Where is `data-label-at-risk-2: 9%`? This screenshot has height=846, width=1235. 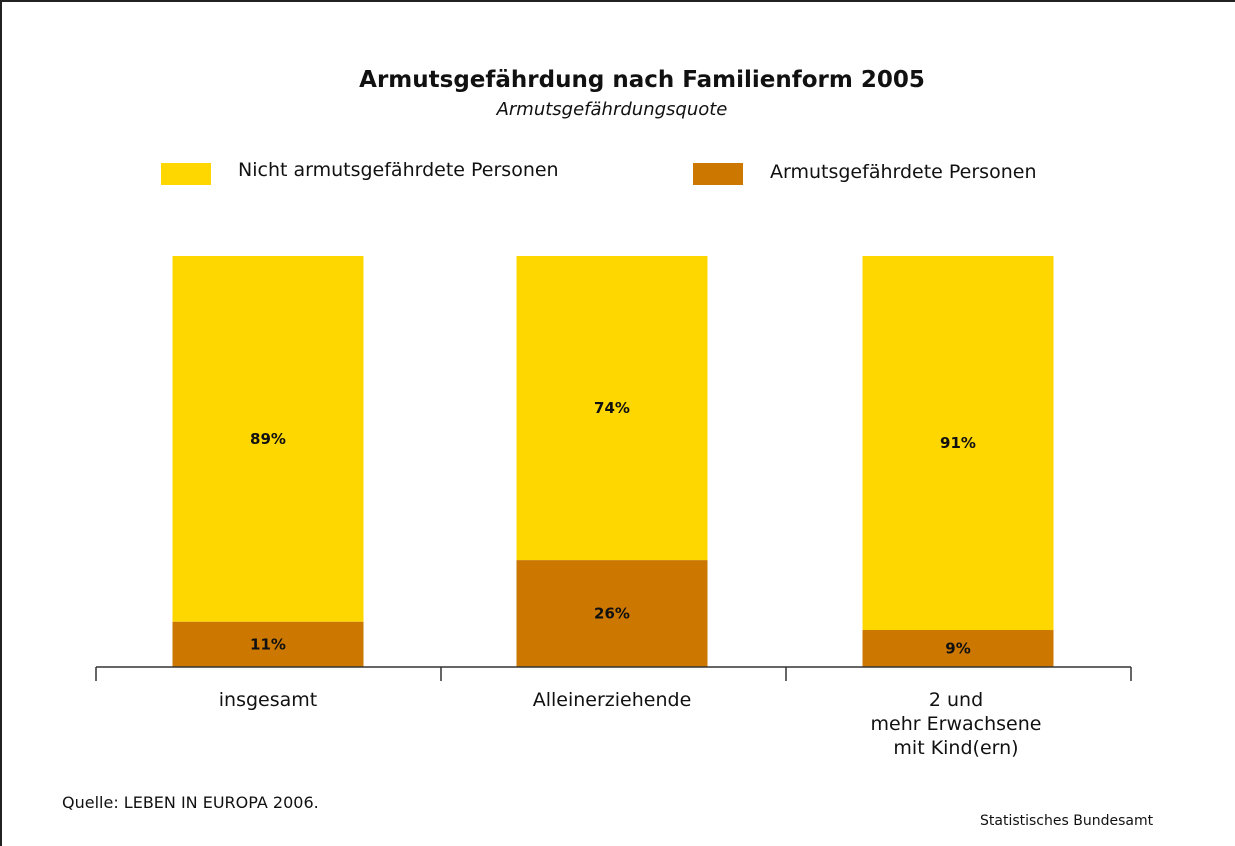 data-label-at-risk-2: 9% is located at coordinates (957, 649).